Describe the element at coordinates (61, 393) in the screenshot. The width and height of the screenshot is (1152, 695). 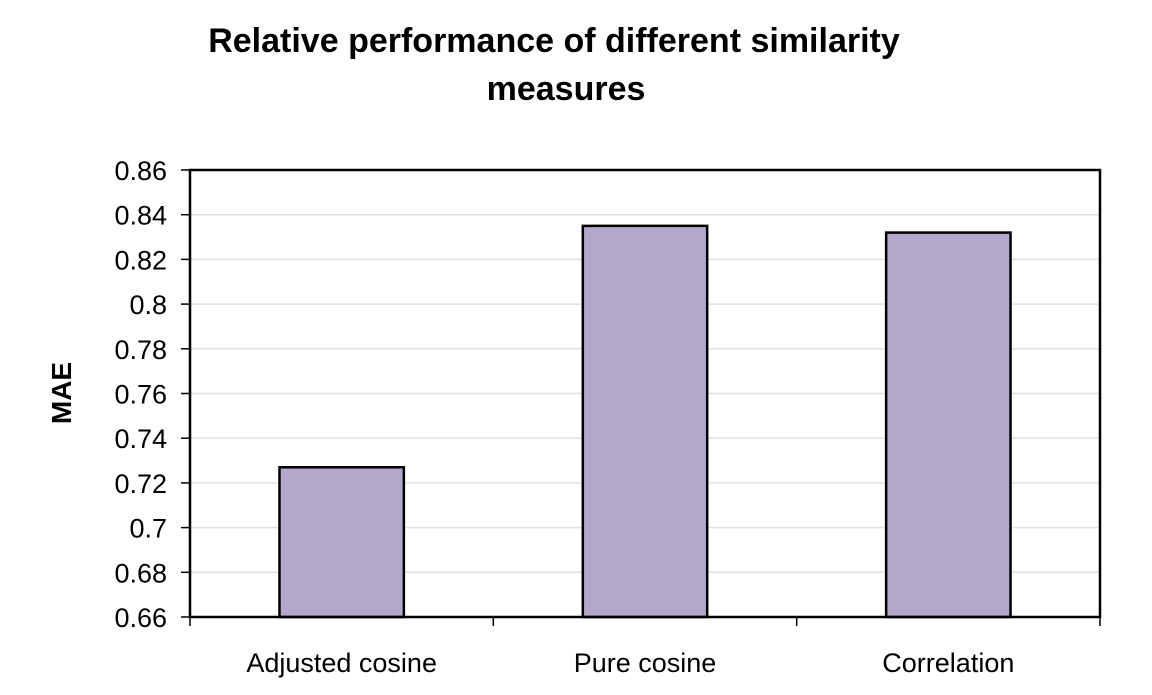
I see `y-axis-label: MAE` at that location.